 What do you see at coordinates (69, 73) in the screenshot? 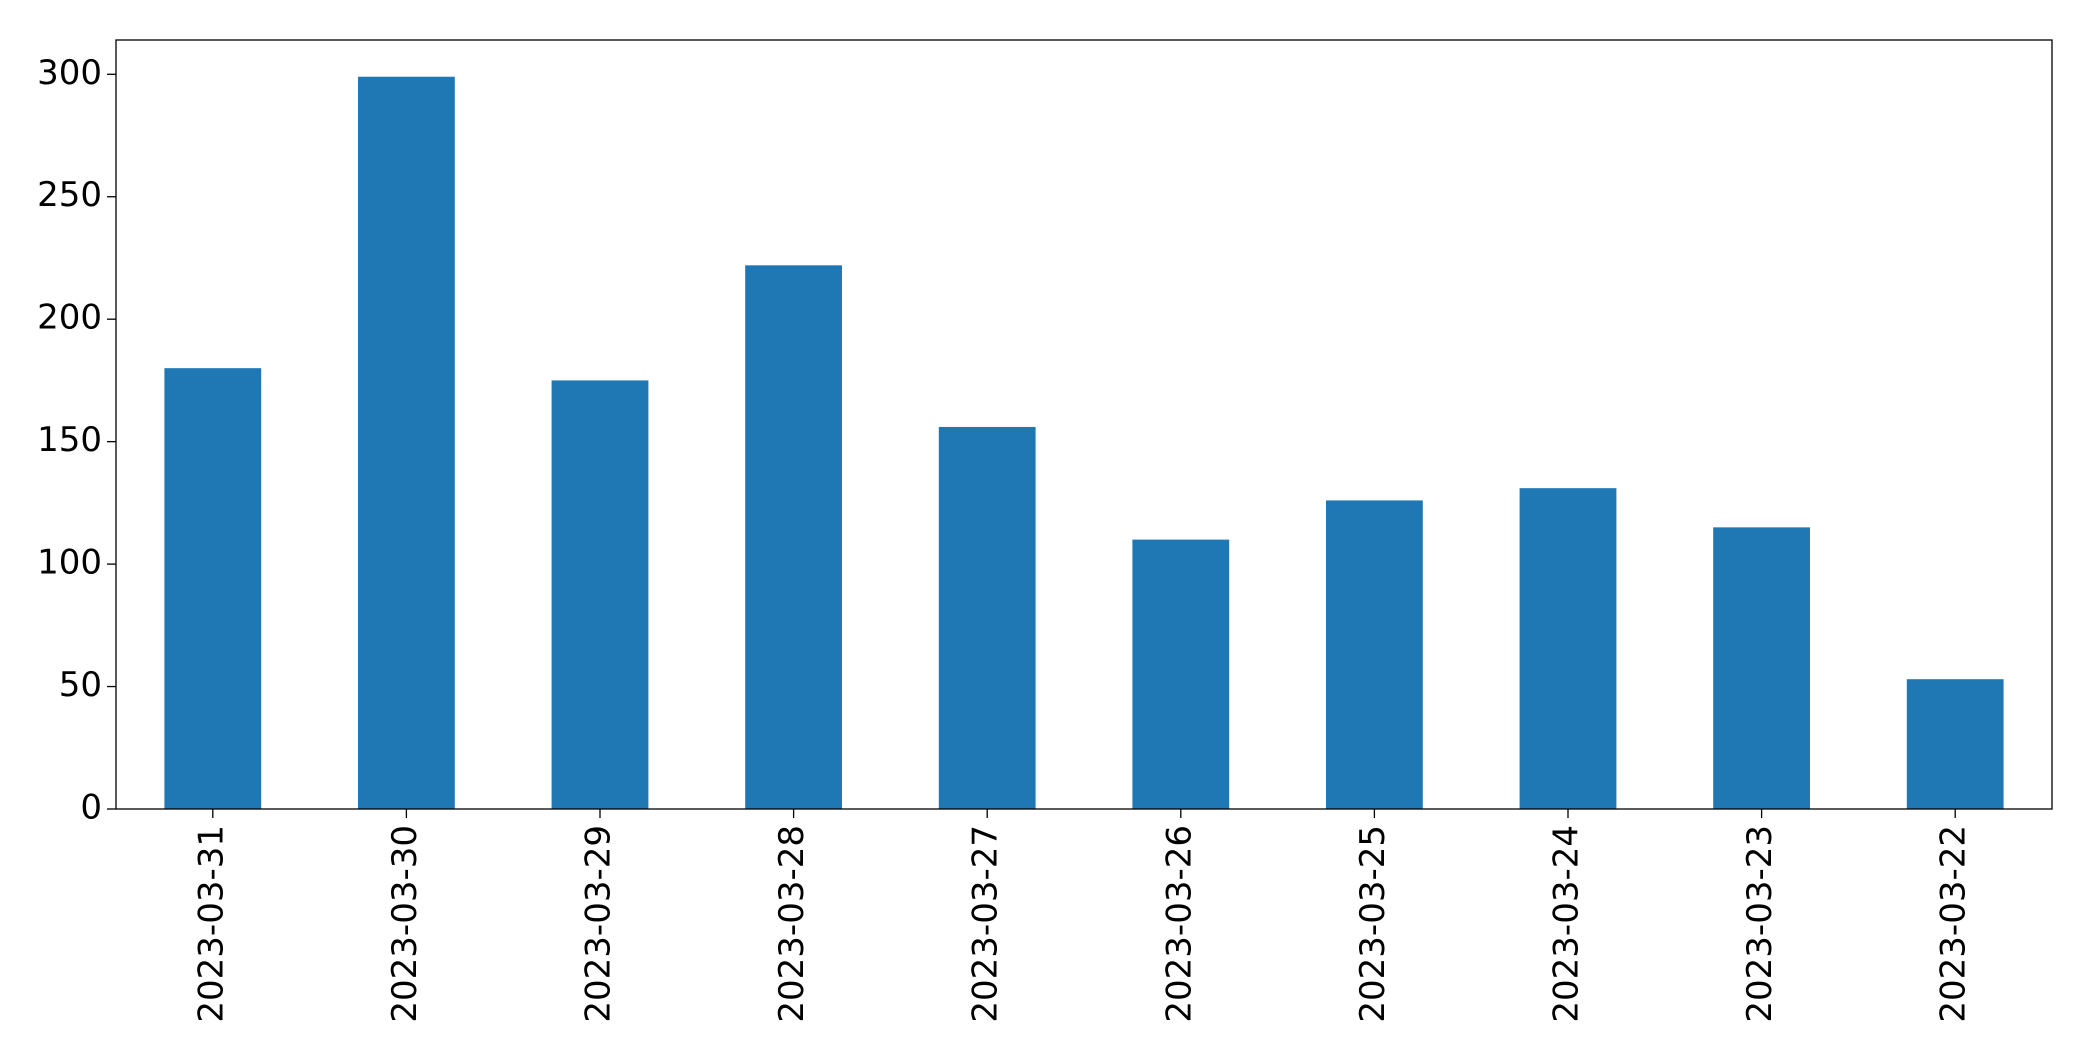
I see `y-tick-label: 300` at bounding box center [69, 73].